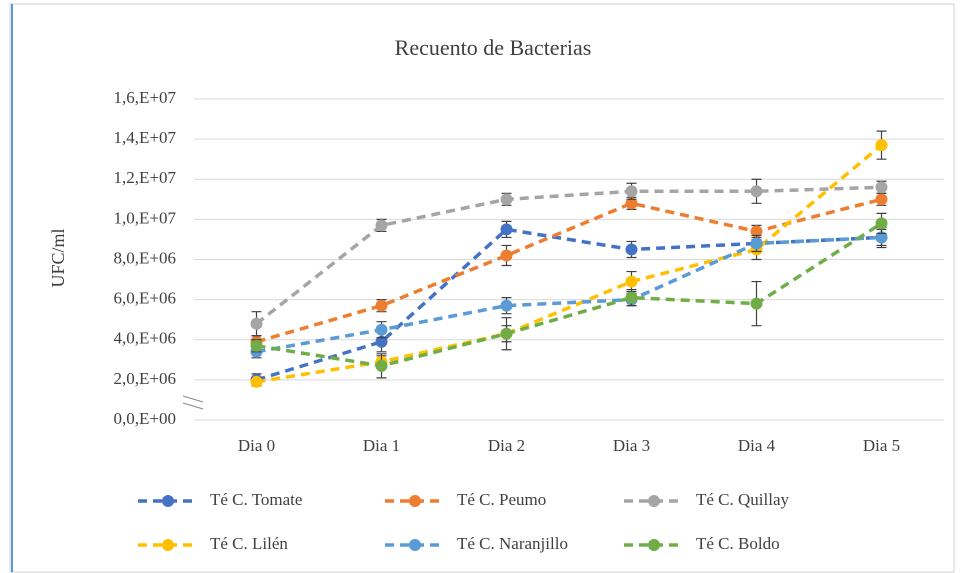 This screenshot has width=963, height=573. I want to click on legend-label: Té C. Boldo, so click(738, 543).